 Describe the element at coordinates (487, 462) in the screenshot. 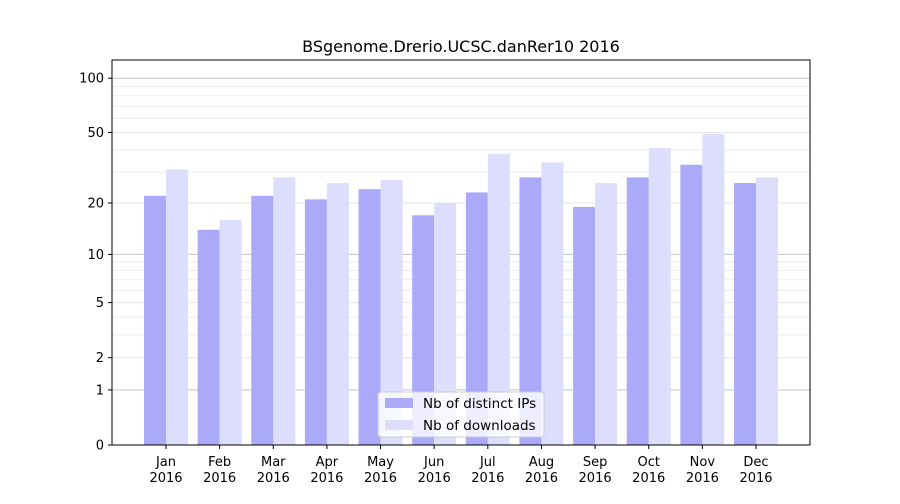

I see `x-tick-label-month: Jul` at that location.